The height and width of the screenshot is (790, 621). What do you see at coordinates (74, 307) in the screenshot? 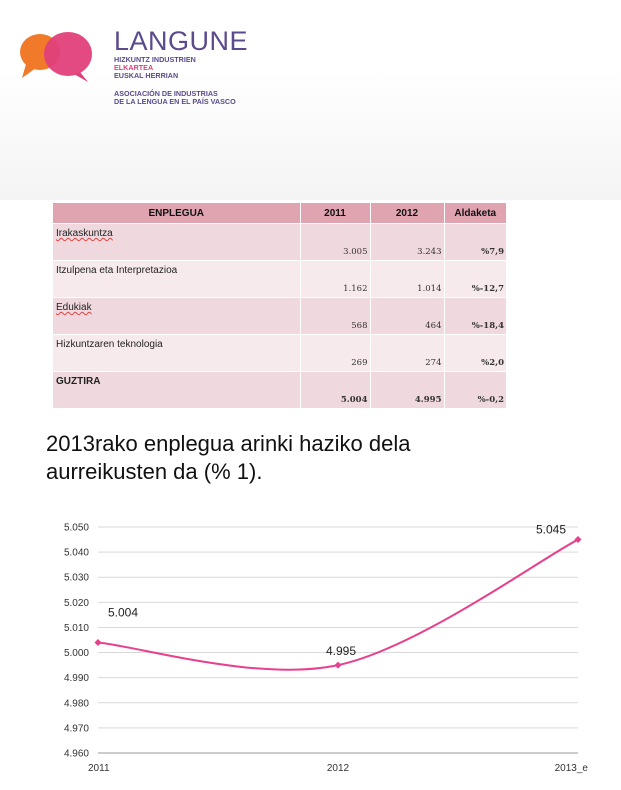
I see `row-label: Edukiak` at bounding box center [74, 307].